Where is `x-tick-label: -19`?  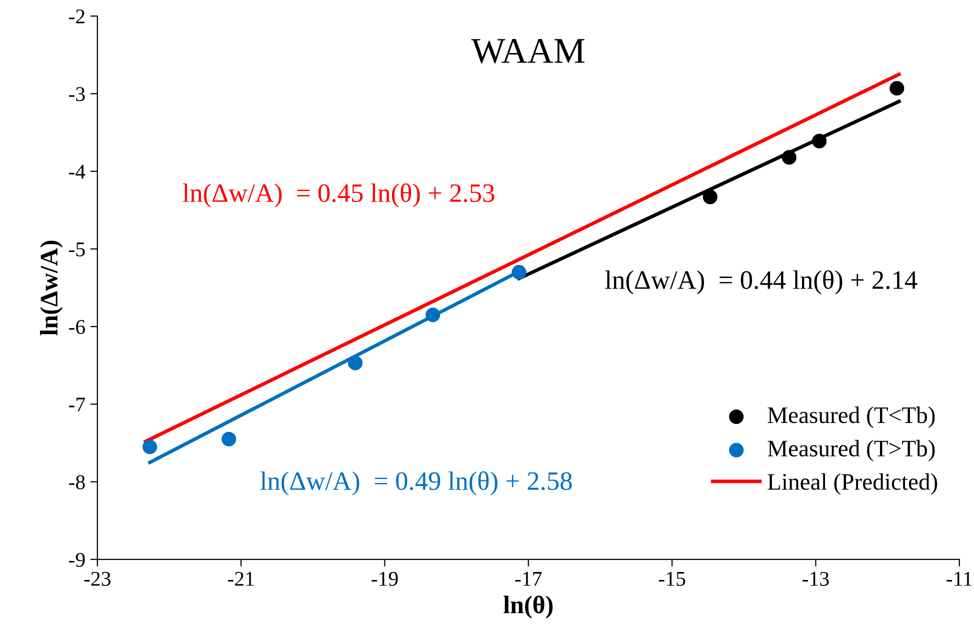 x-tick-label: -19 is located at coordinates (385, 579).